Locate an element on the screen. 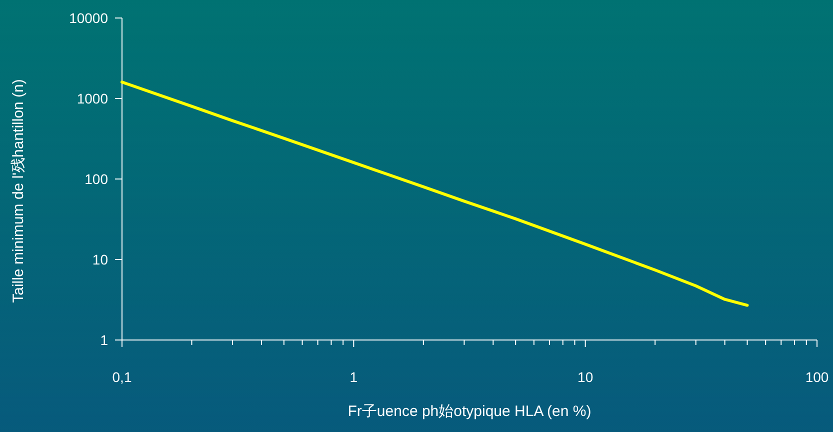  y-tick-label: 1000 is located at coordinates (92, 98).